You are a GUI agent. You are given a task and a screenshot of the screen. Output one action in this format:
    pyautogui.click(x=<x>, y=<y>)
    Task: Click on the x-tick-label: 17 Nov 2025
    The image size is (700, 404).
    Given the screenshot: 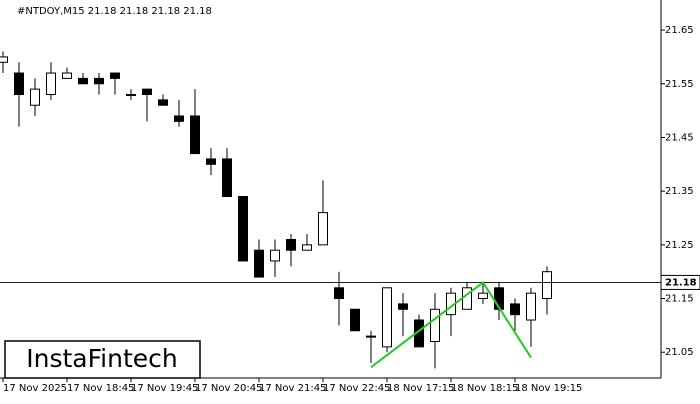 What is the action you would take?
    pyautogui.click(x=35, y=388)
    